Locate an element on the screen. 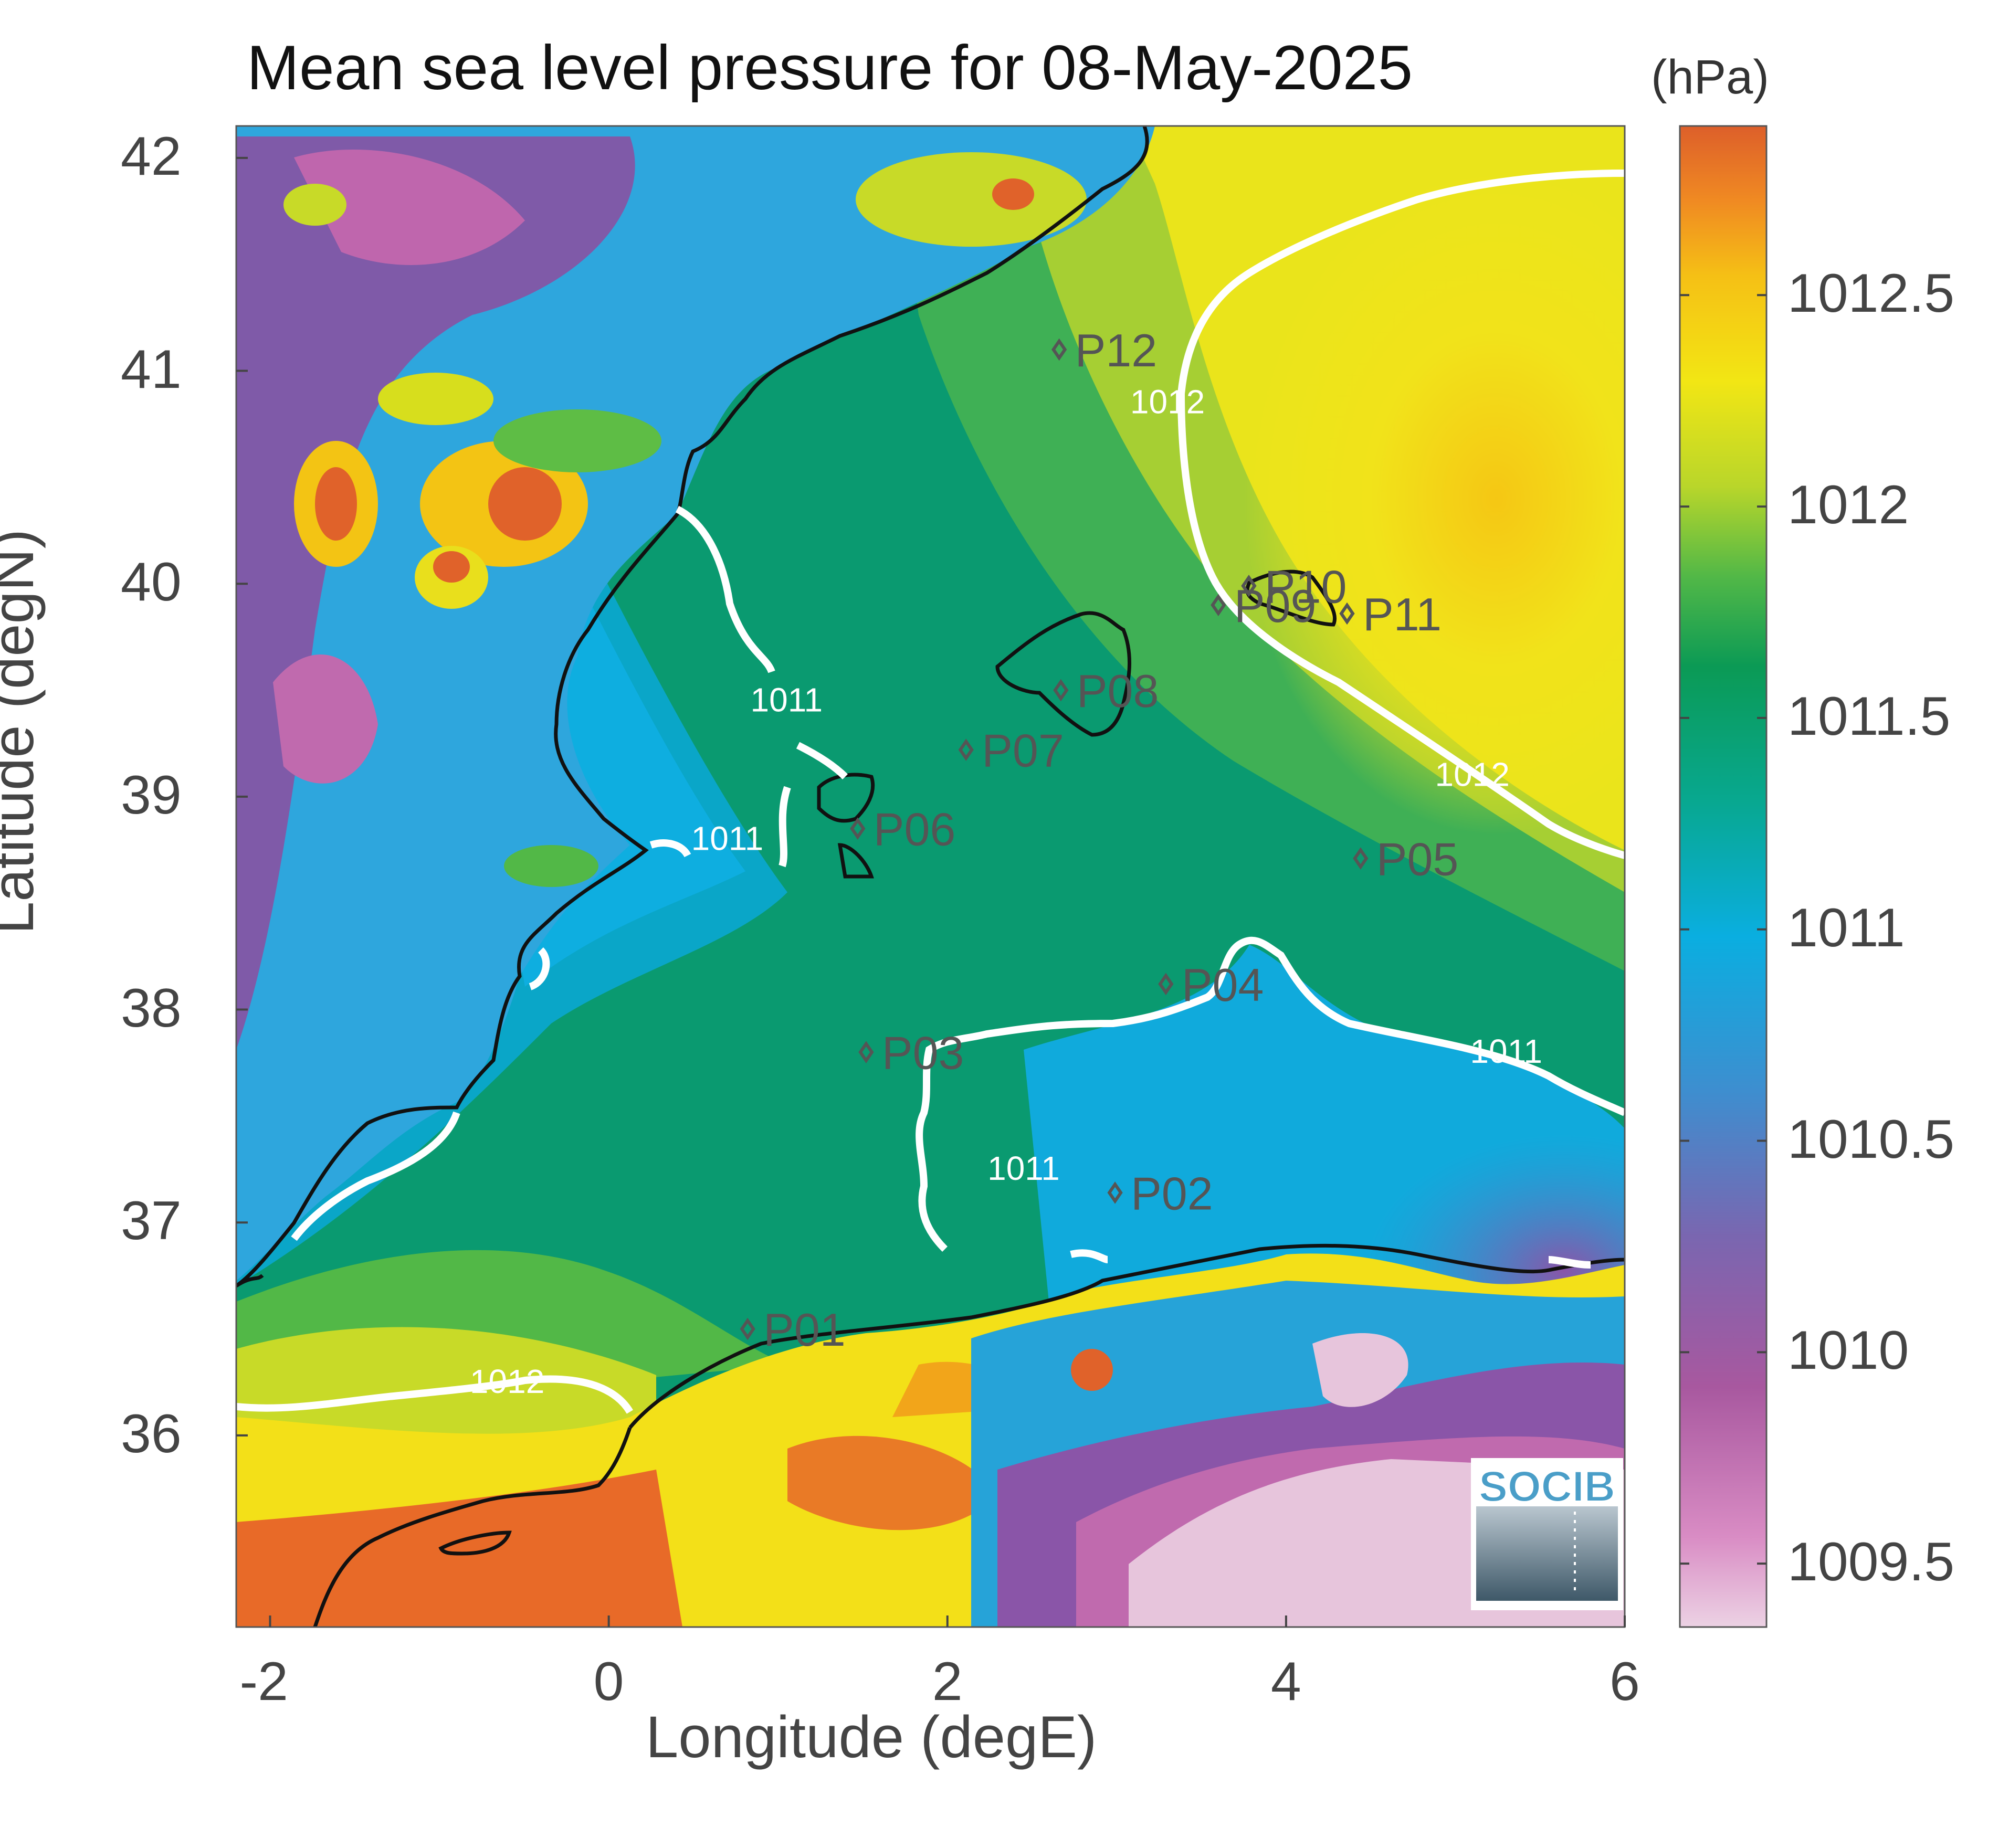 This screenshot has height=1848, width=2009. x-tick-label: -2 is located at coordinates (263, 1682).